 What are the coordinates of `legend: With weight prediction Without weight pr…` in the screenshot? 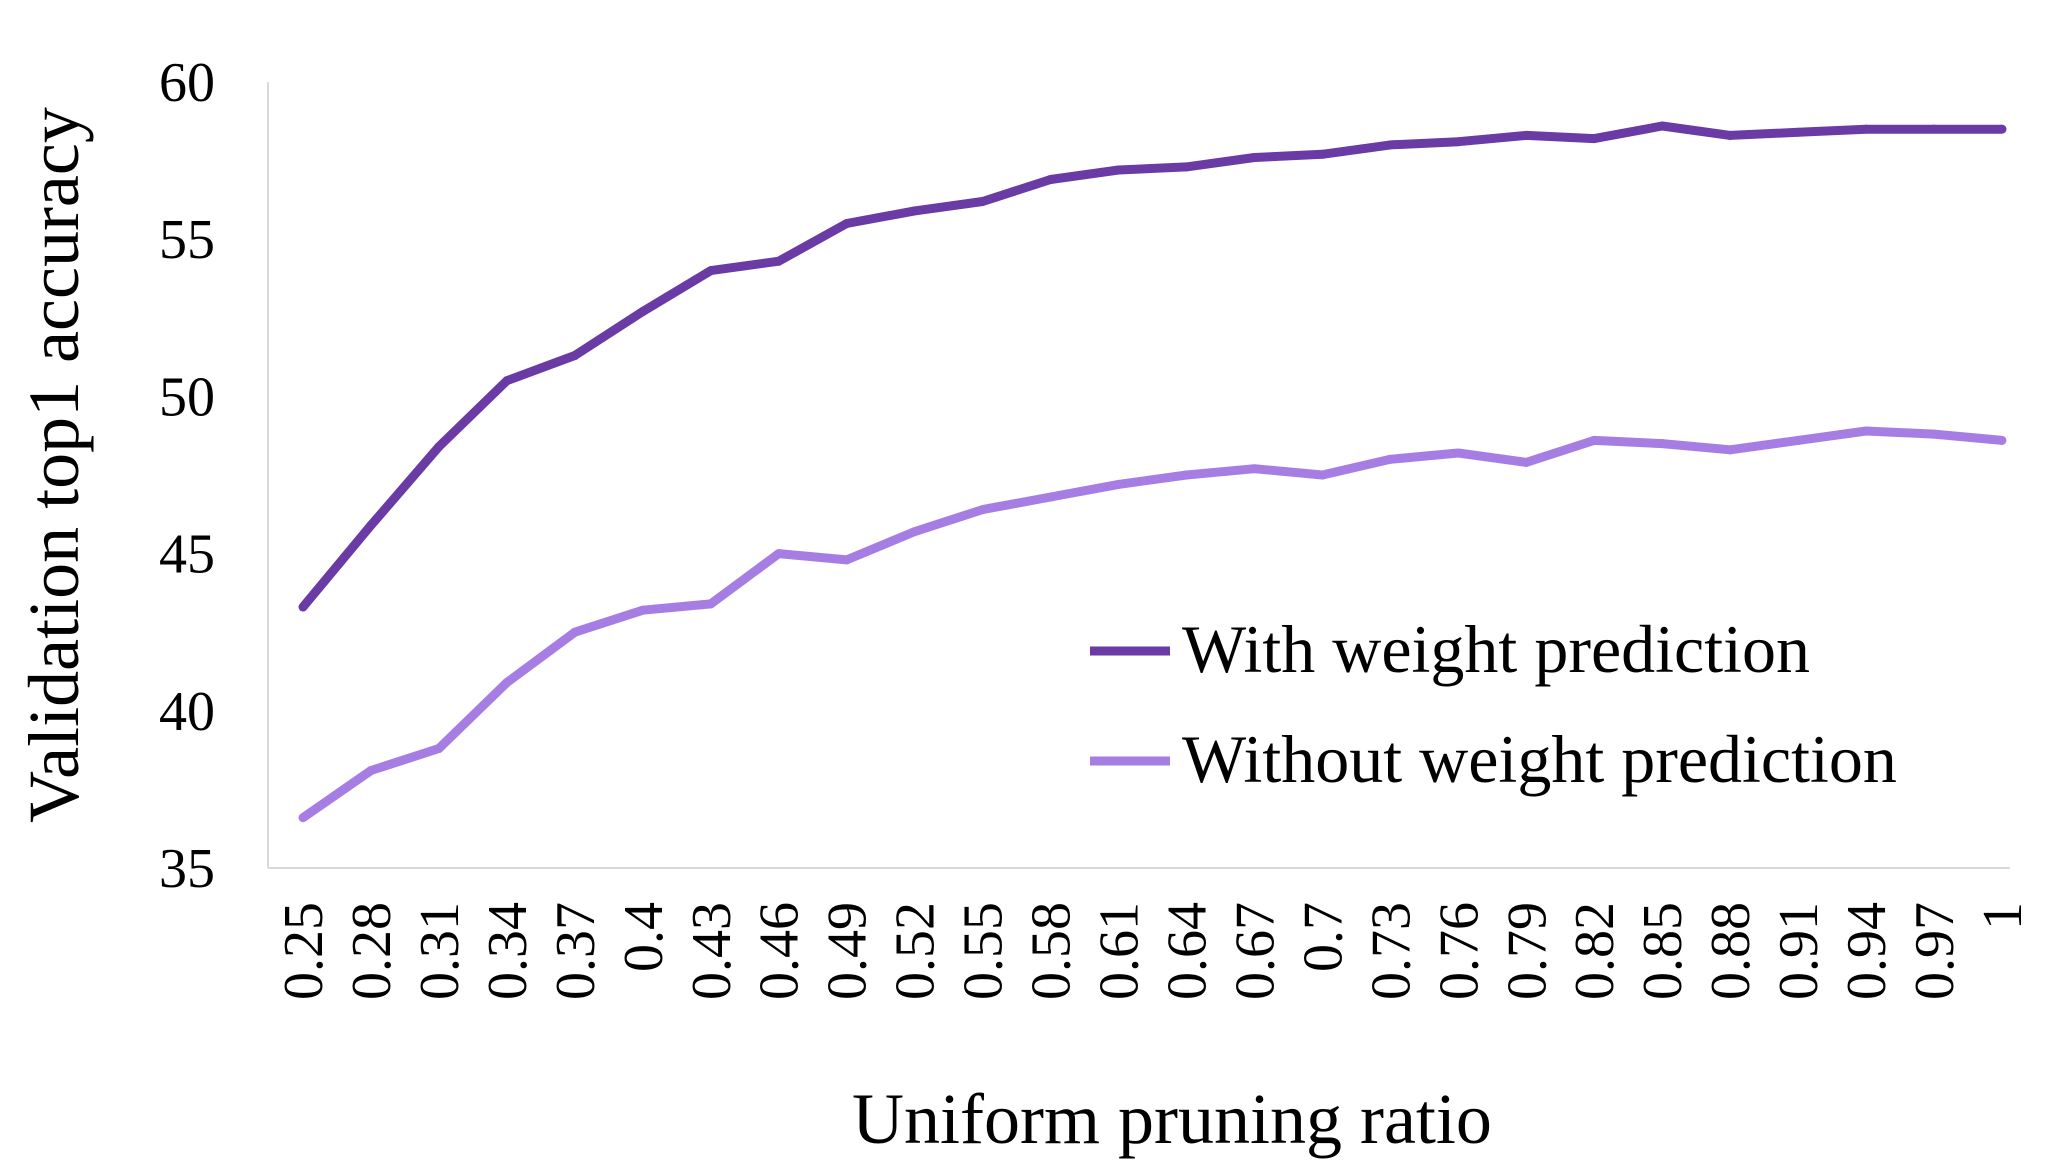 It's located at (1493, 704).